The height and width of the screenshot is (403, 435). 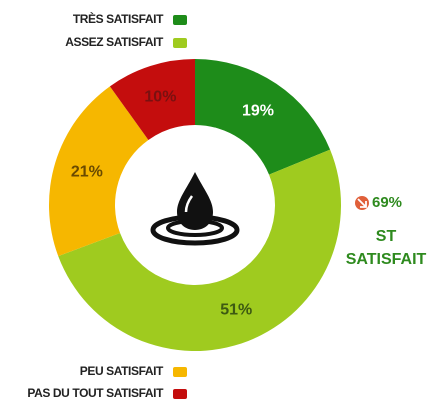 I want to click on annotation: 69%, so click(x=387, y=202).